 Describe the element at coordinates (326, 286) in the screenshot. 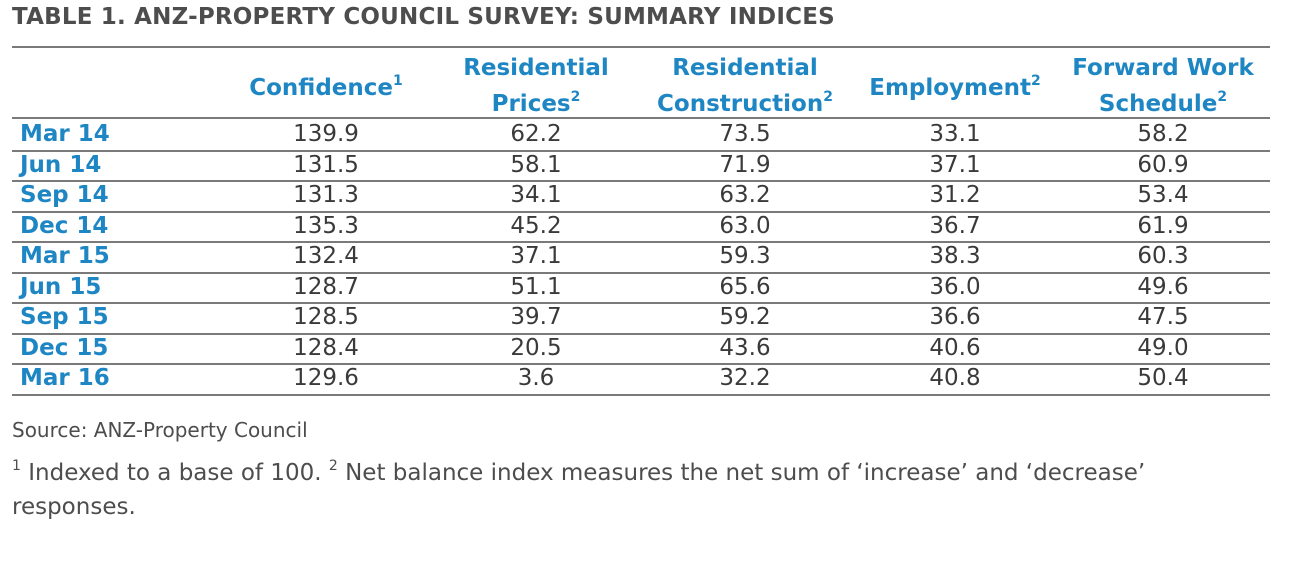

I see `table-cell: 128.7` at that location.